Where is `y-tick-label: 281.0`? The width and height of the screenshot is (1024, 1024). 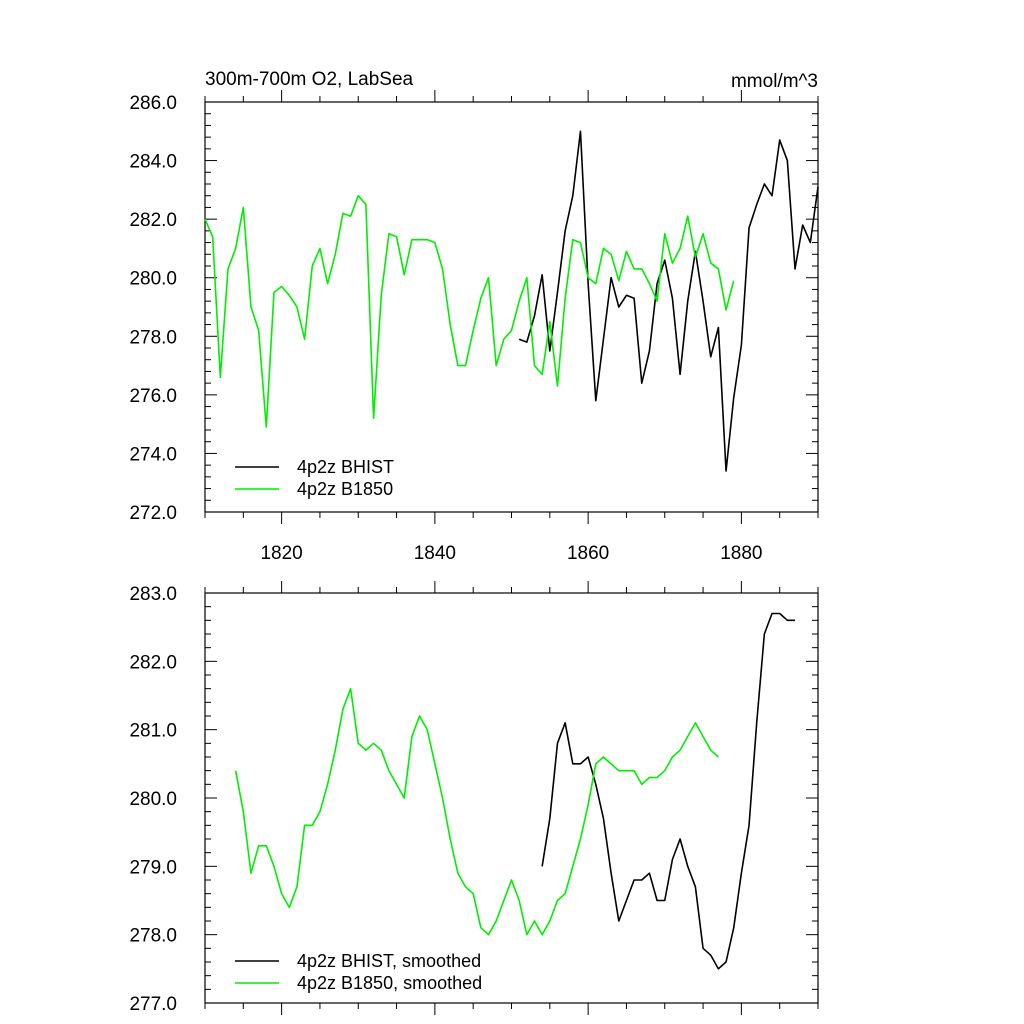 y-tick-label: 281.0 is located at coordinates (153, 731).